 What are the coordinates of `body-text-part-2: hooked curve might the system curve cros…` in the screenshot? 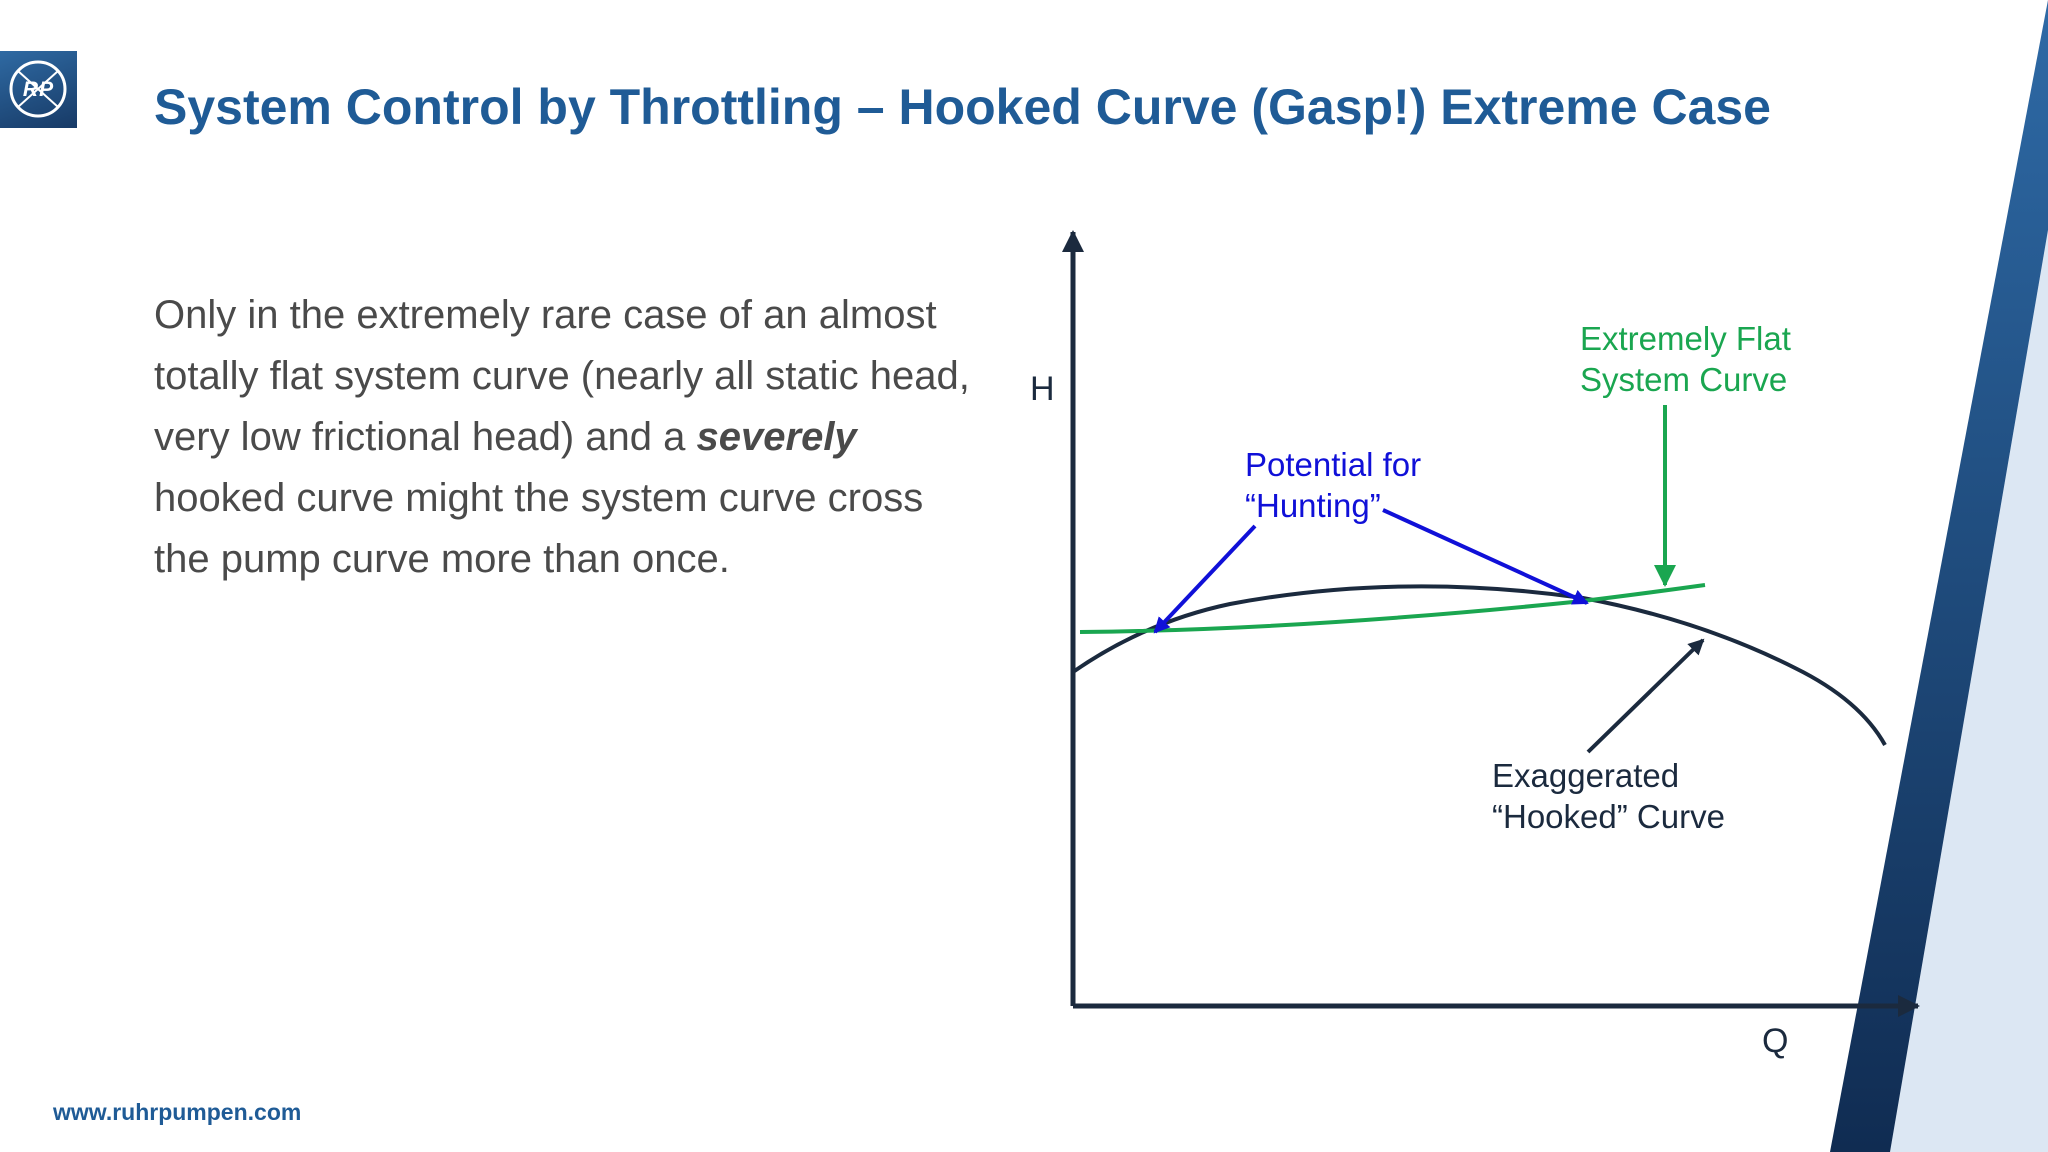 It's located at (539, 528).